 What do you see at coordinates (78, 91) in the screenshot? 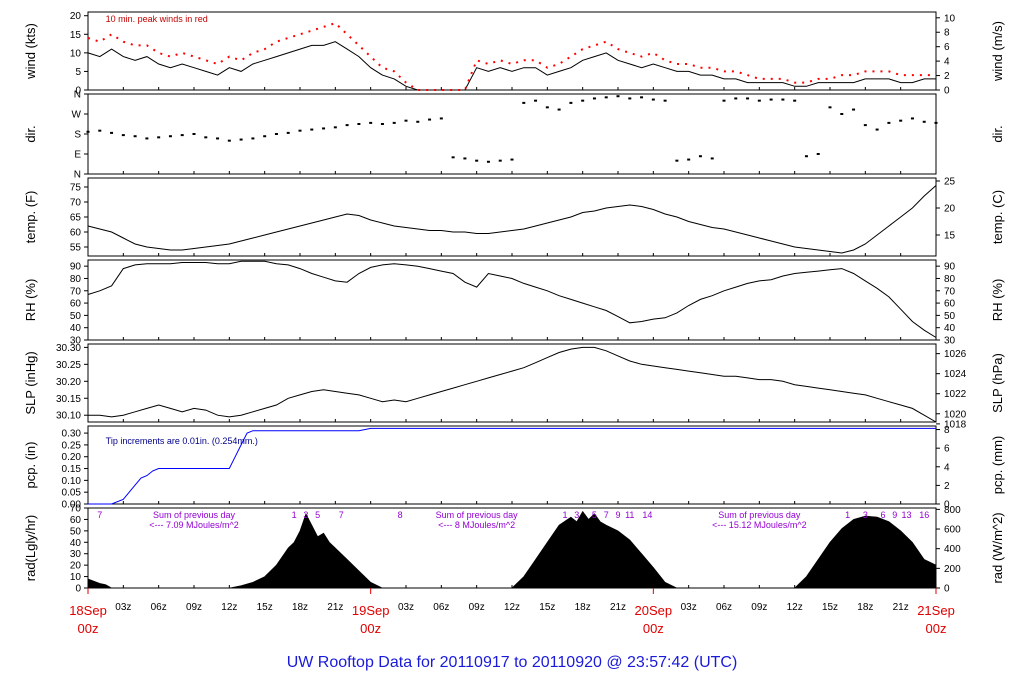
I see `wind-ytick-label: 0` at bounding box center [78, 91].